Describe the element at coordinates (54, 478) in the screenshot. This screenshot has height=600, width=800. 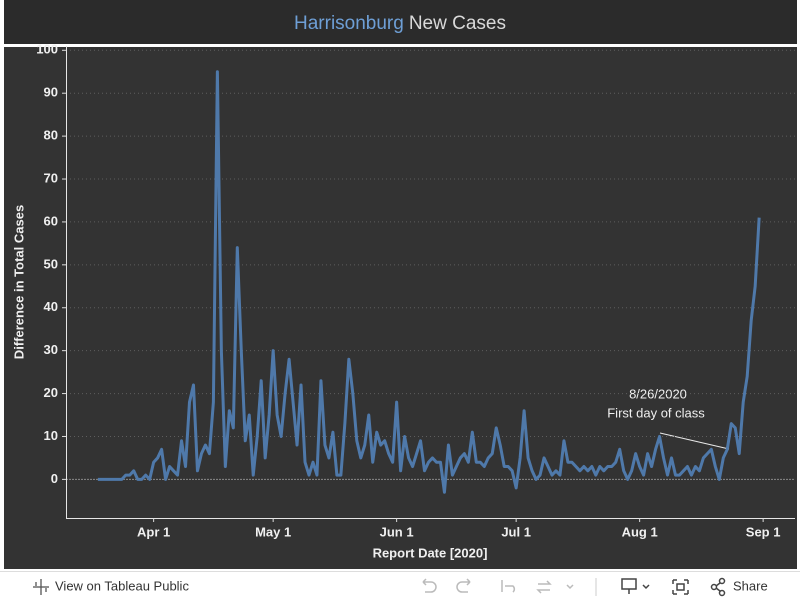
I see `y-tick-label: 0` at that location.